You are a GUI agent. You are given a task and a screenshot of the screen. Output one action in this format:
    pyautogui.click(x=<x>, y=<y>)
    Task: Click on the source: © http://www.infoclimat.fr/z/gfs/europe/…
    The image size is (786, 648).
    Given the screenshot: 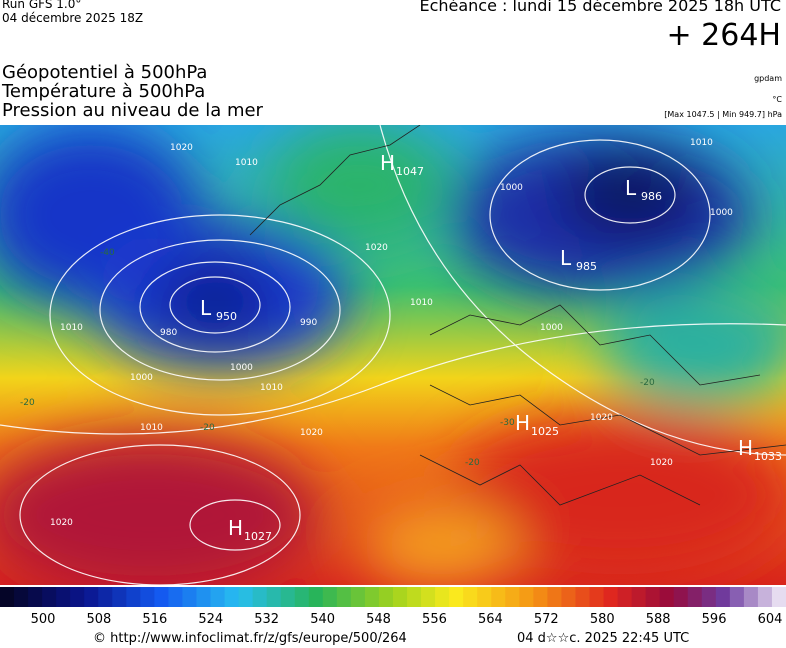 What is the action you would take?
    pyautogui.click(x=250, y=638)
    